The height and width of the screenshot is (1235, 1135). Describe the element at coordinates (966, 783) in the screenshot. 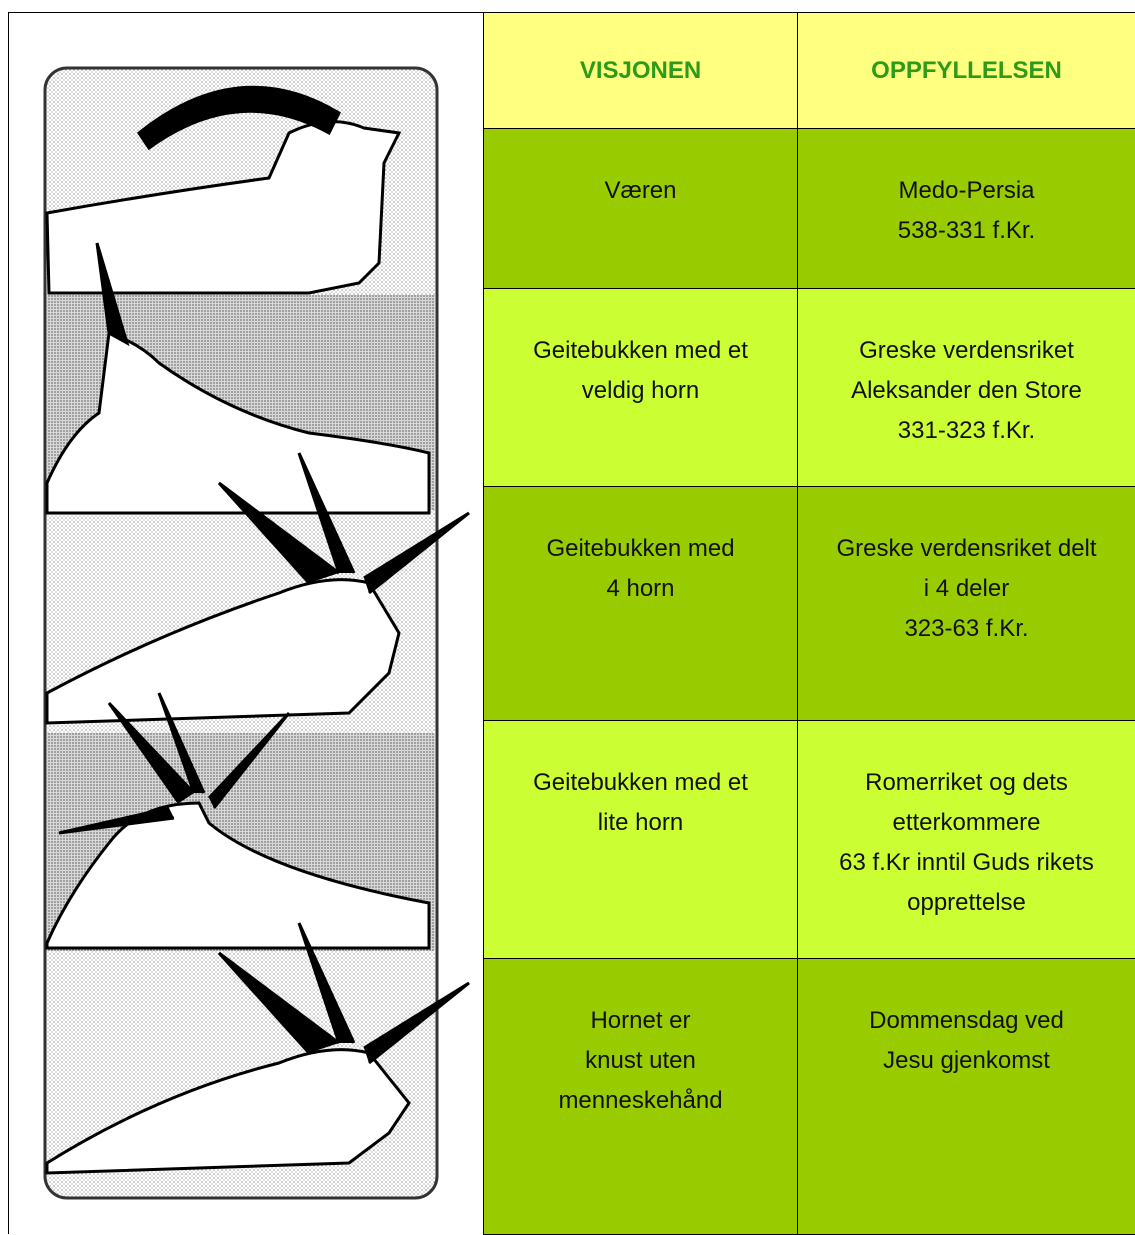

I see `cell-line: Romerriket og dets` at that location.